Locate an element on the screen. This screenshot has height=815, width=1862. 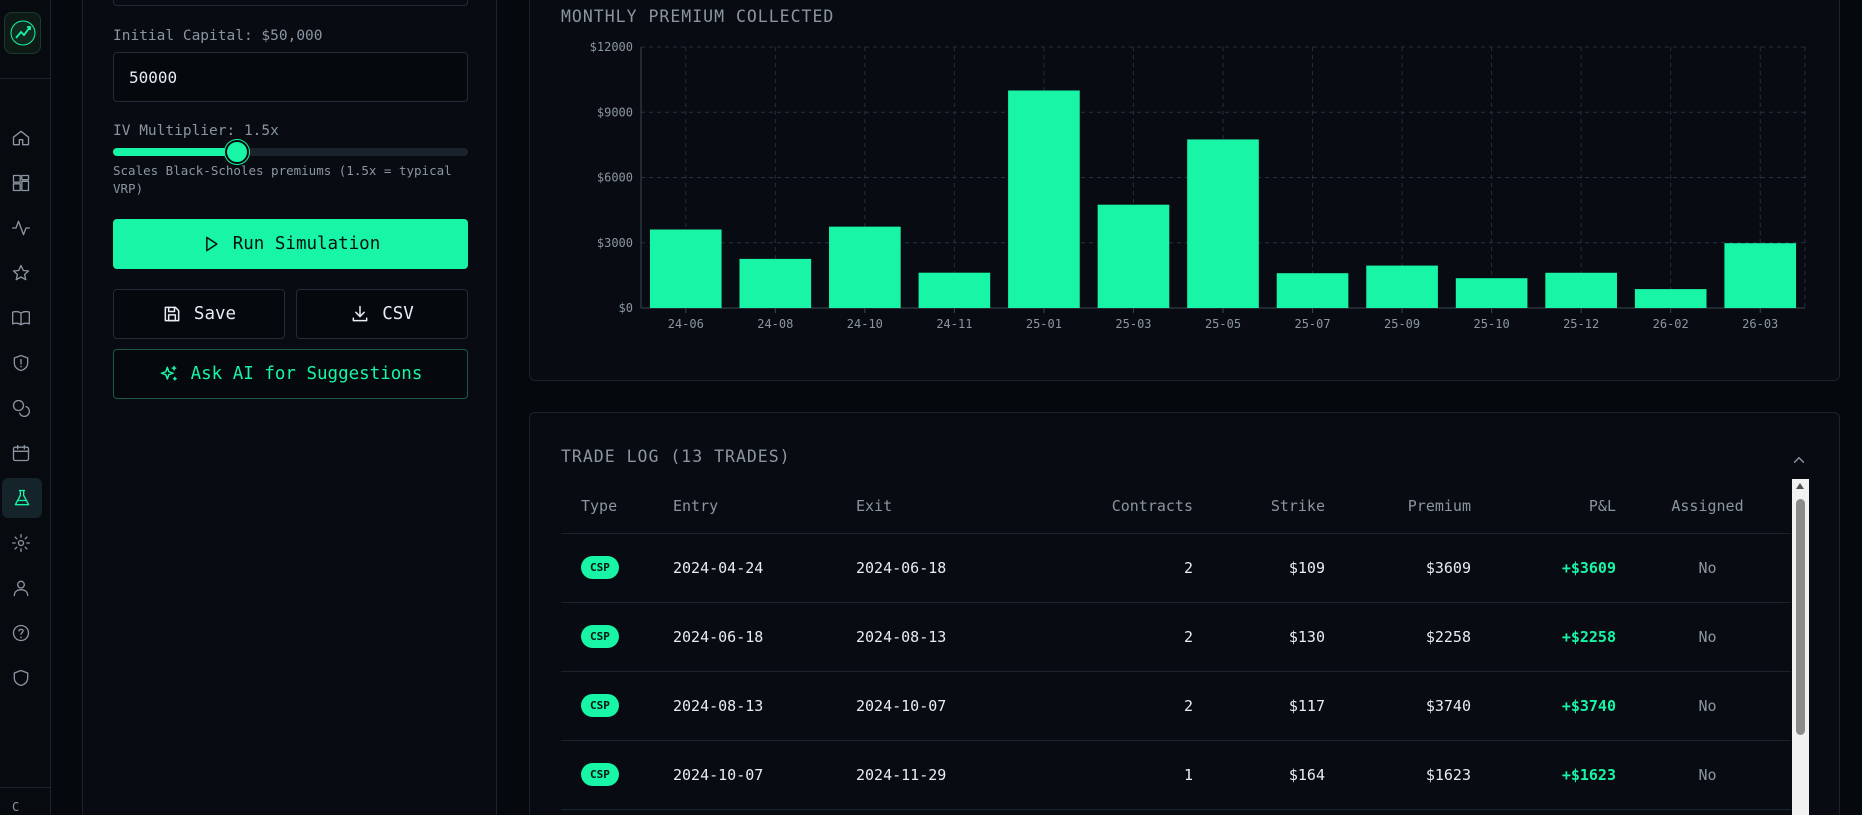
csv-export-button: CSV is located at coordinates (382, 314).